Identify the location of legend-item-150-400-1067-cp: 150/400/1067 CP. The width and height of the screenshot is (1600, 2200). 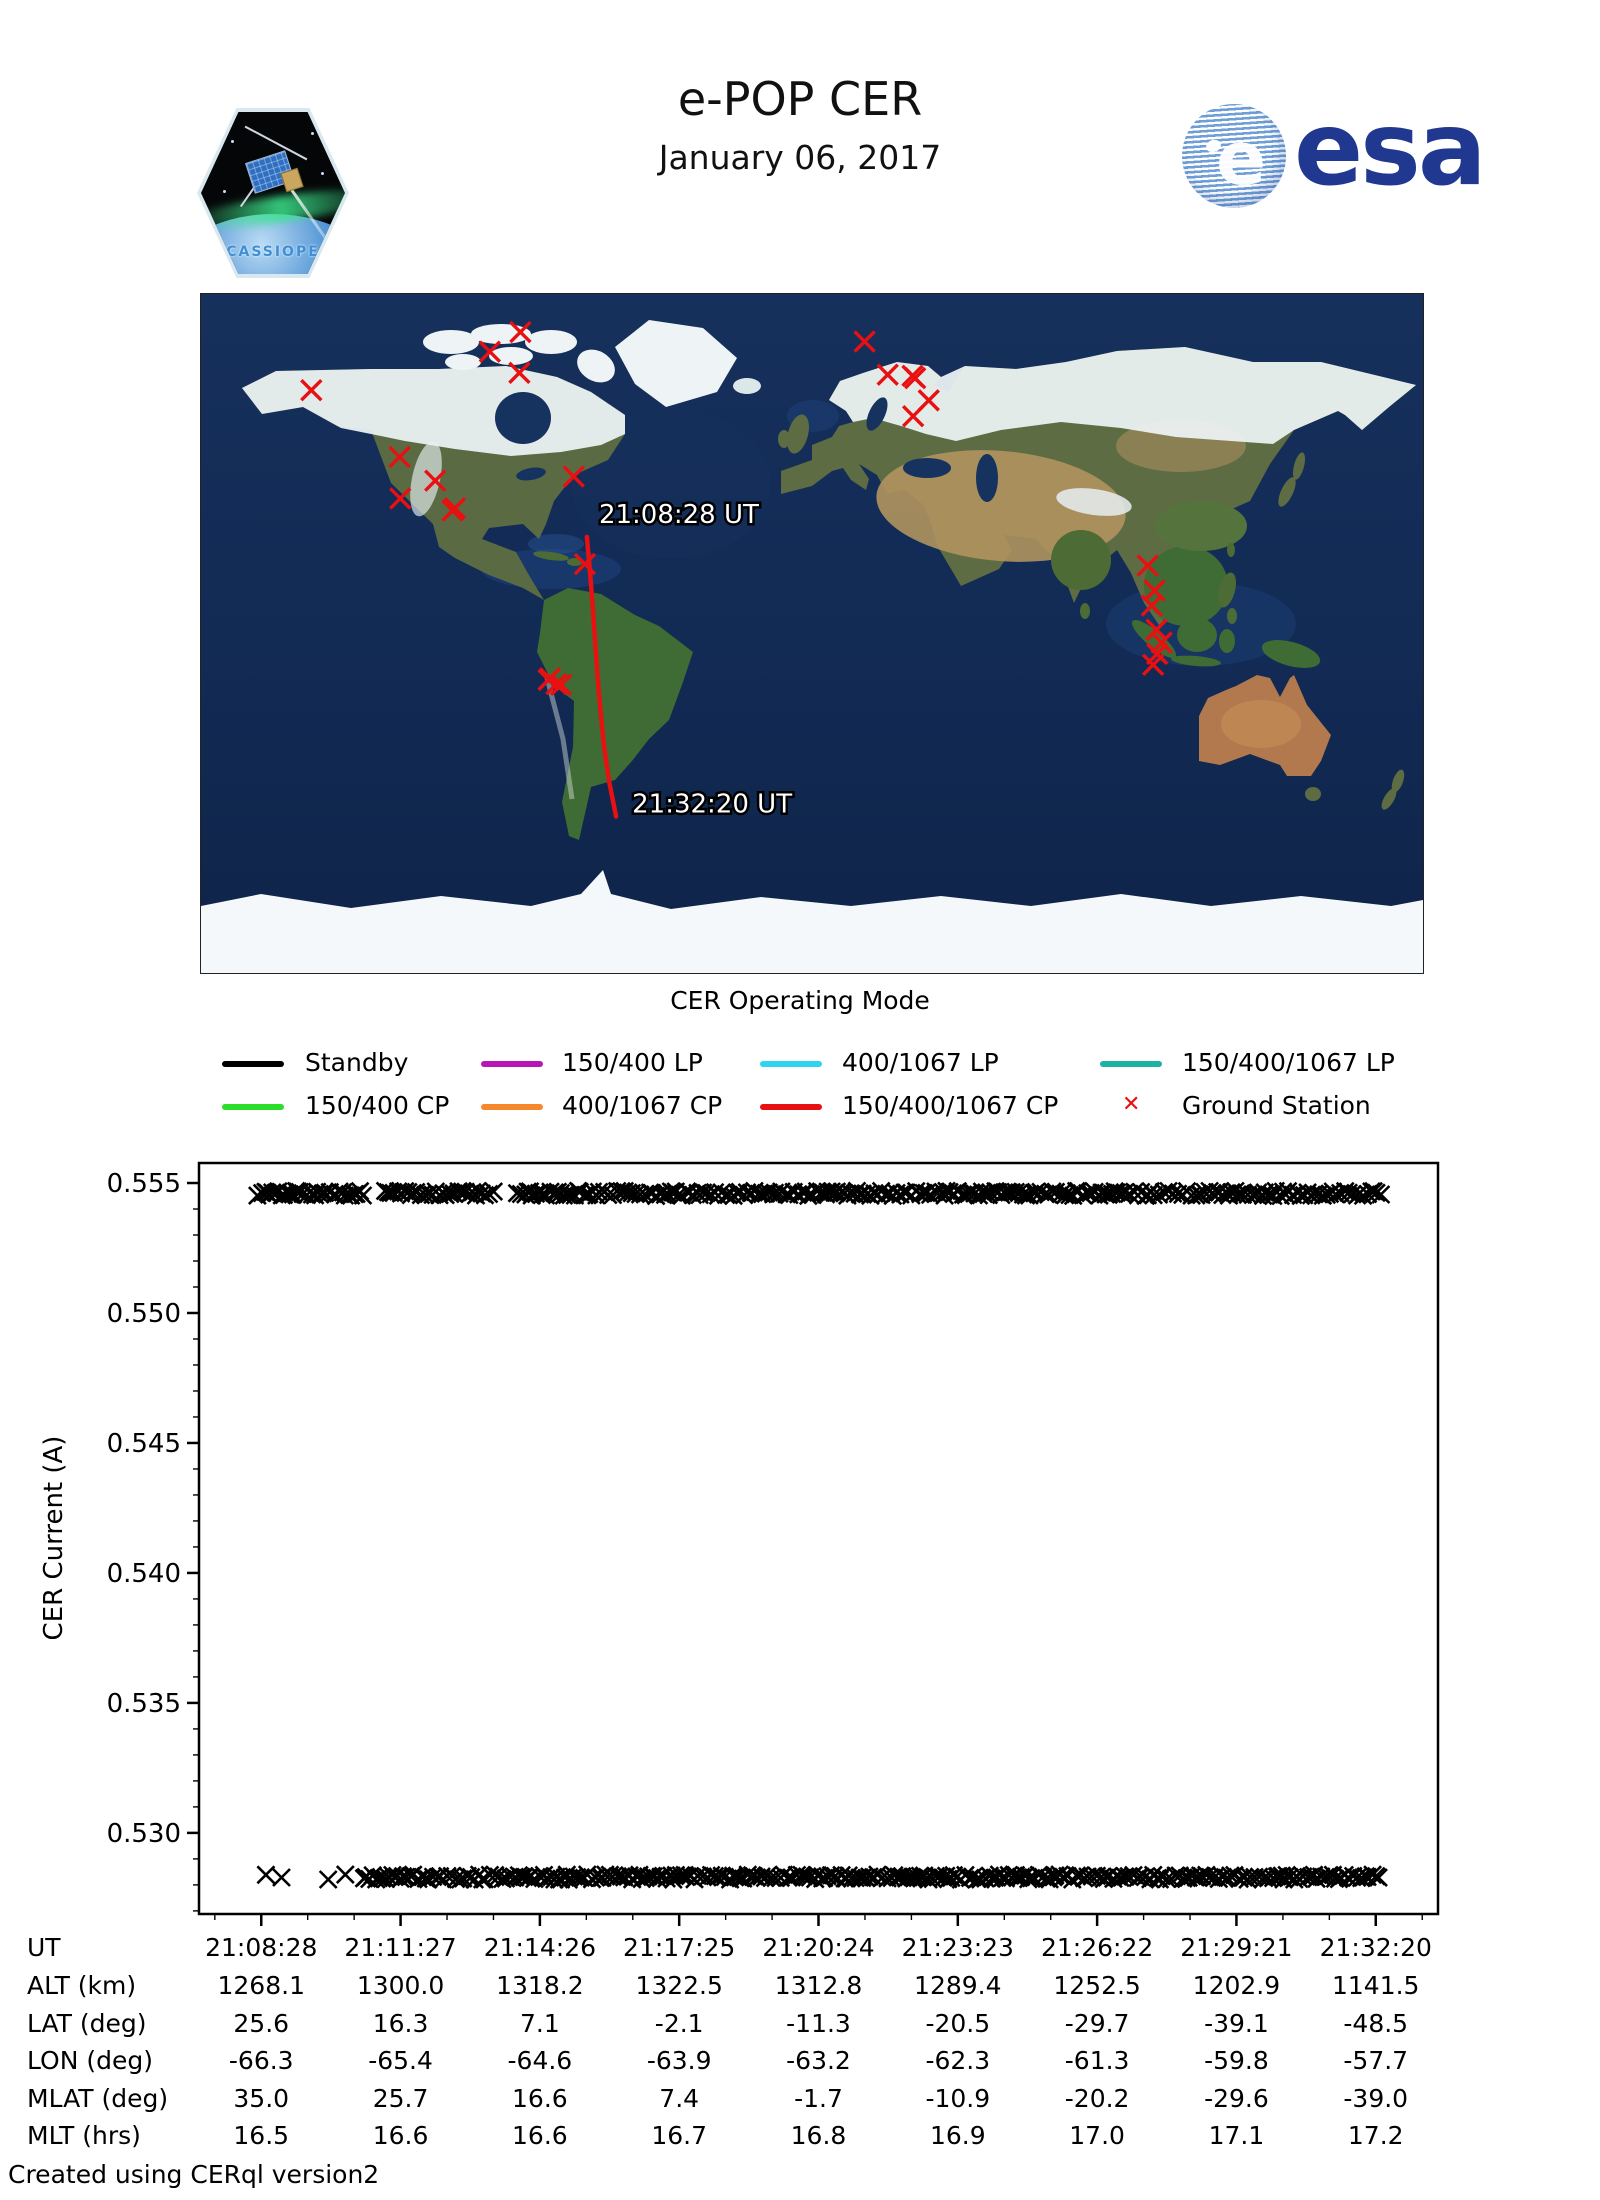
(800, 1107).